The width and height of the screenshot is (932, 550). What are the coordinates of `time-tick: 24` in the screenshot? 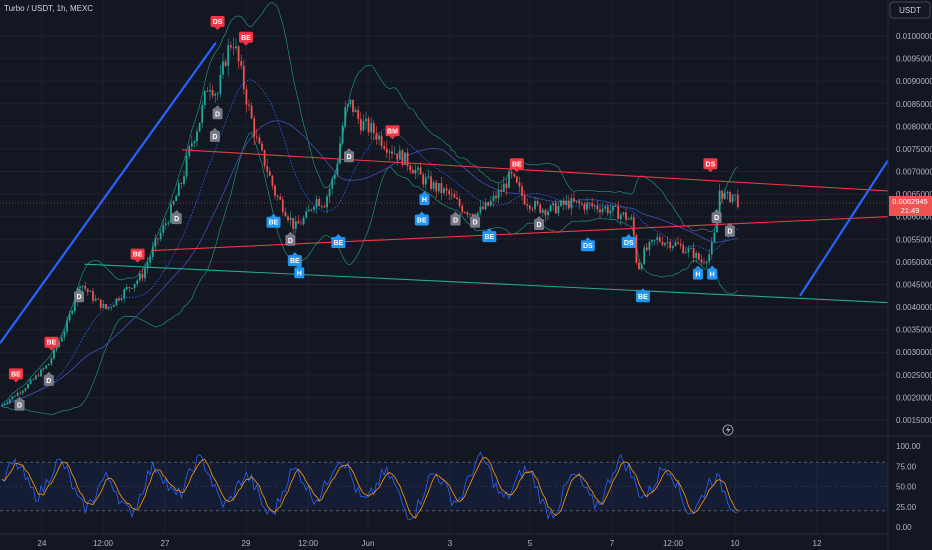 It's located at (42, 543).